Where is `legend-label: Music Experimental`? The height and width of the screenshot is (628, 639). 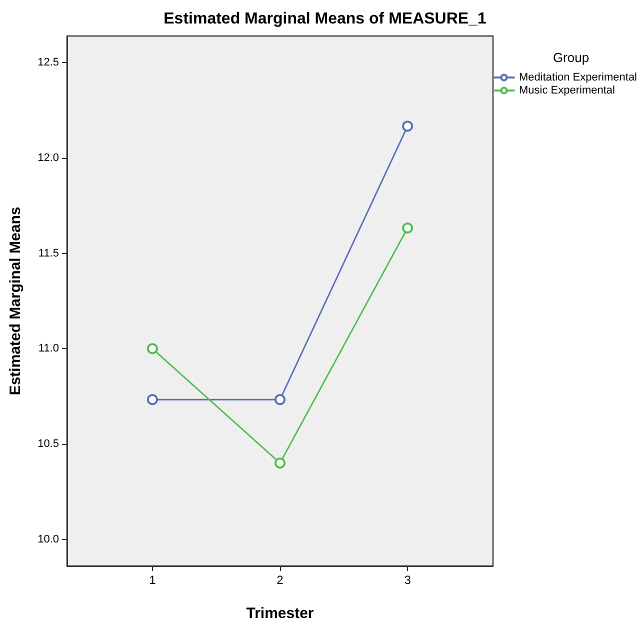 legend-label: Music Experimental is located at coordinates (567, 90).